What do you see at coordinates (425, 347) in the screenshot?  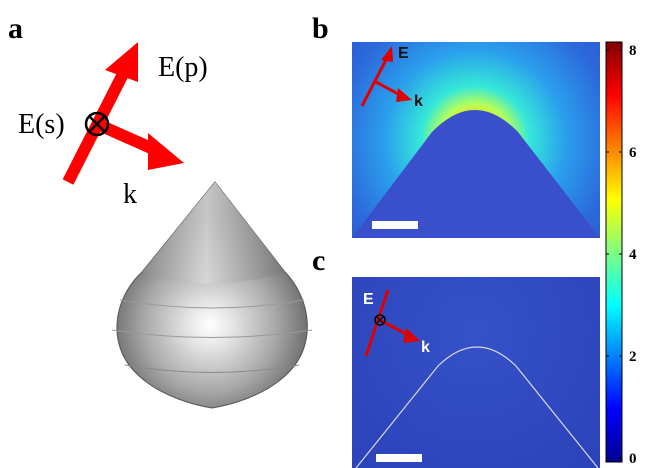 I see `c-label-k: k` at bounding box center [425, 347].